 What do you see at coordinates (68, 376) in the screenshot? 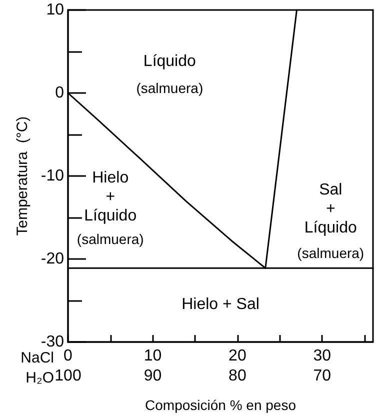
I see `x2-tick-label: 100` at bounding box center [68, 376].